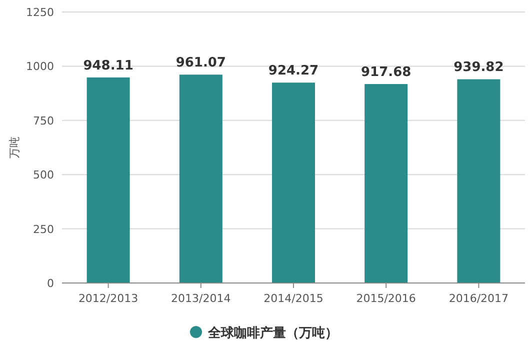 The width and height of the screenshot is (532, 349). Describe the element at coordinates (386, 72) in the screenshot. I see `data-label: 917.68` at that location.